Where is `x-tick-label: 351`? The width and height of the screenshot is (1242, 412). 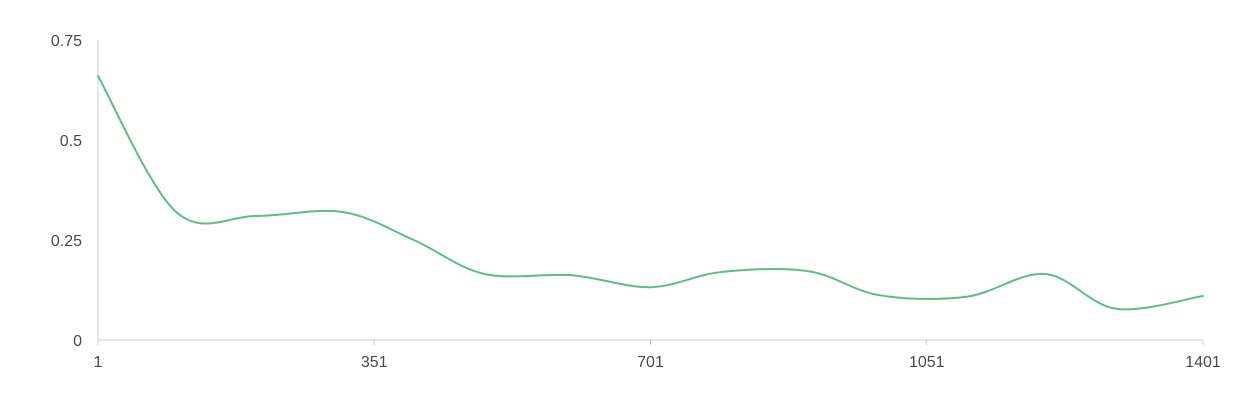
x-tick-label: 351 is located at coordinates (374, 362).